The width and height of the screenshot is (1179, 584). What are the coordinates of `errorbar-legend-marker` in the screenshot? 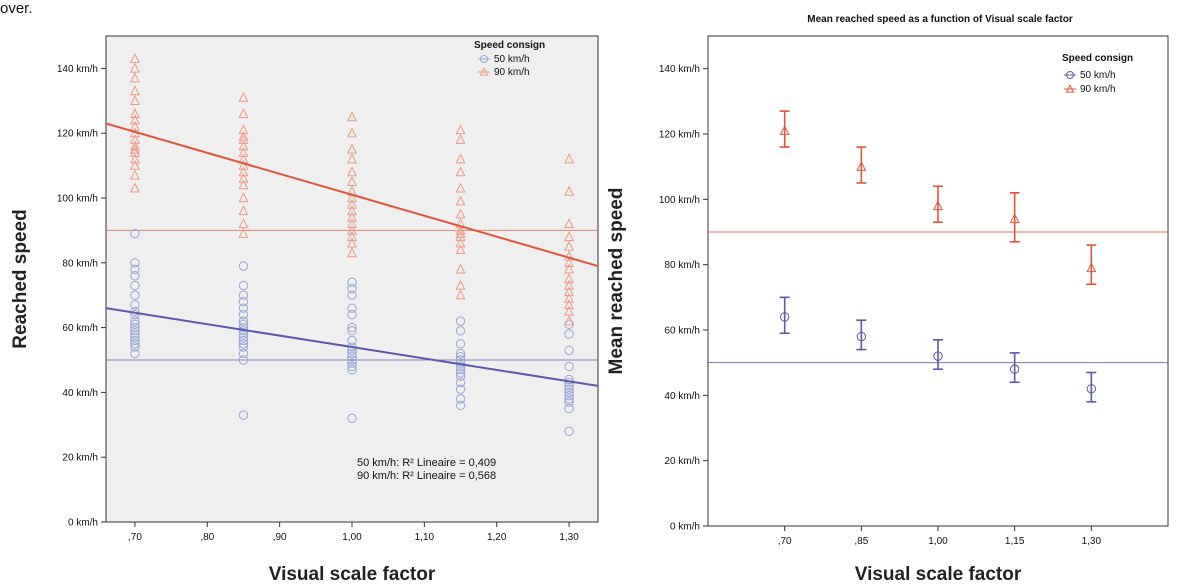 It's located at (1070, 75).